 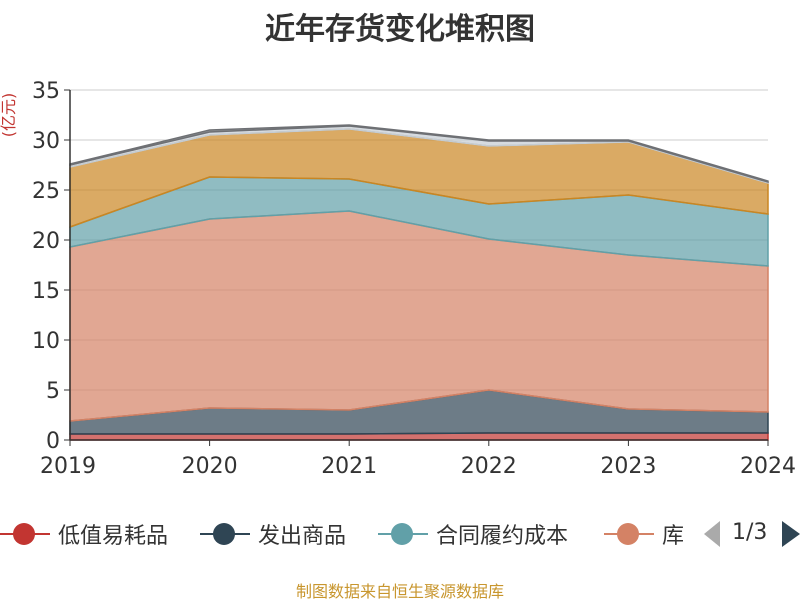 I want to click on legend: 低值易耗品 发出商品 合同履约成本 库 1/3, so click(x=400, y=534).